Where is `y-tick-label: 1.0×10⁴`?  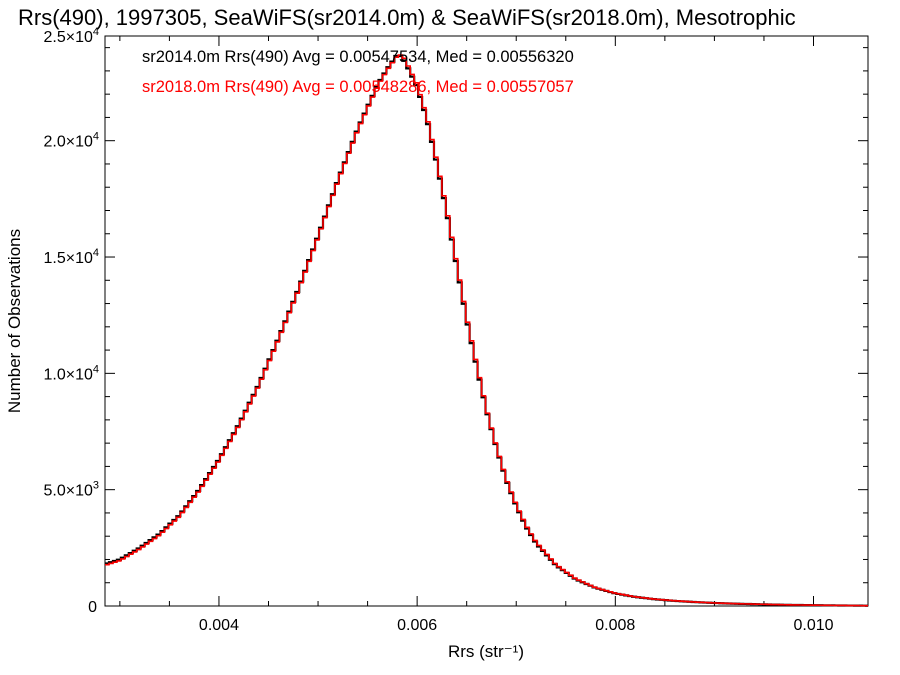
y-tick-label: 1.0×10⁴ is located at coordinates (71, 373).